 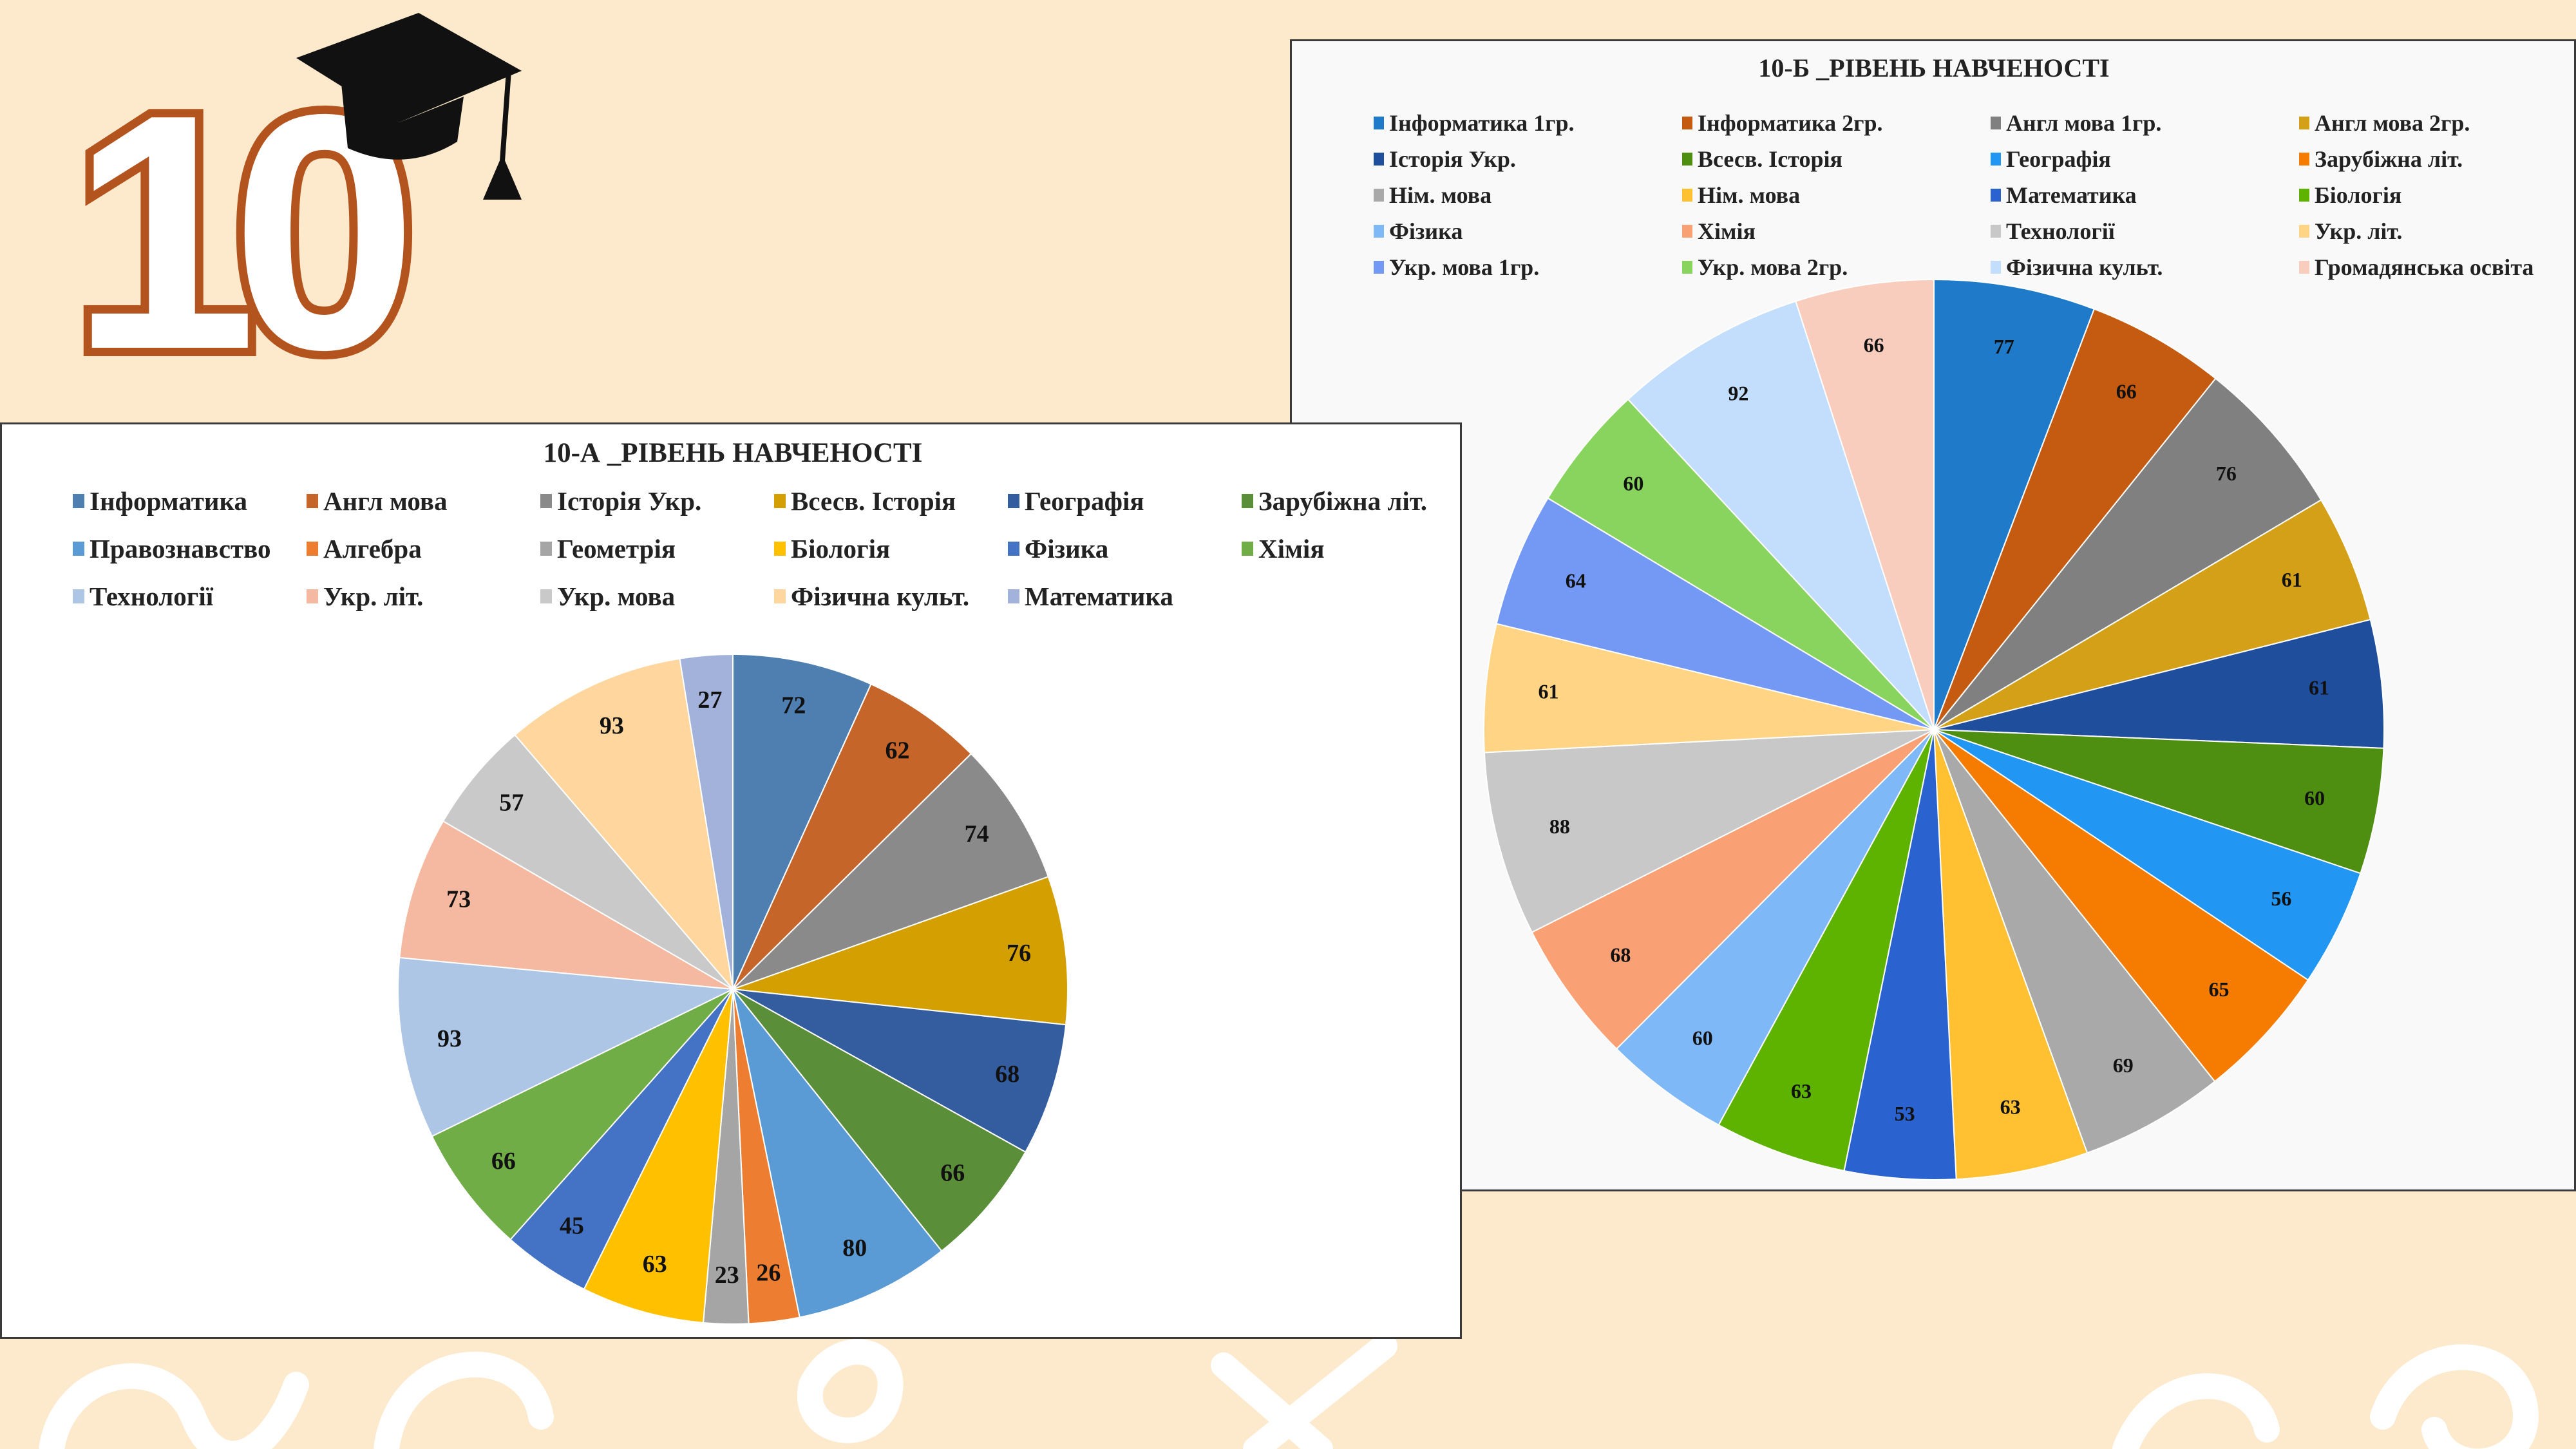 I want to click on legend-label: Хімія, so click(x=1291, y=549).